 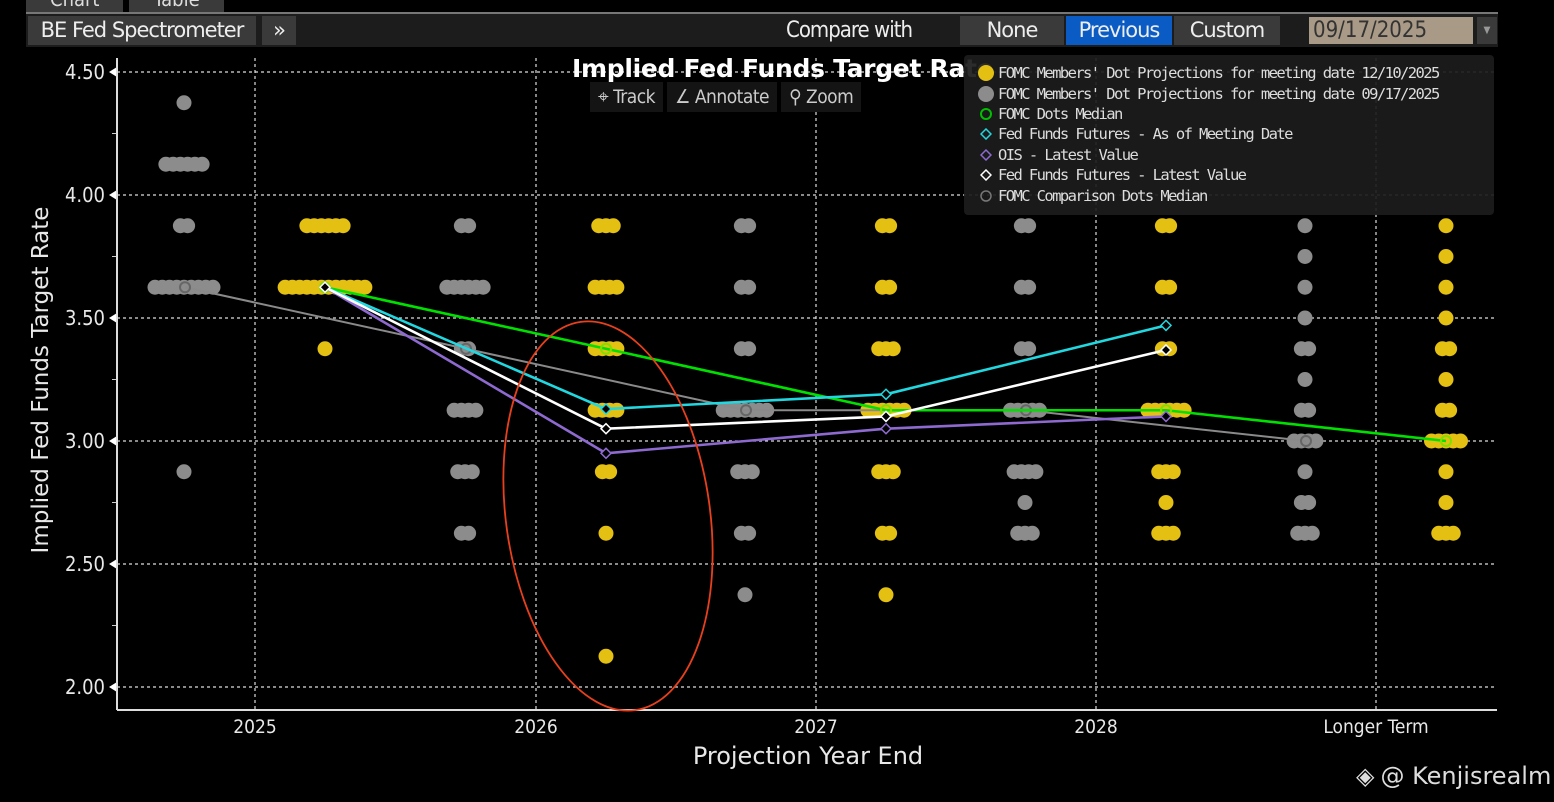 I want to click on compare-label: Compare with, so click(x=849, y=30).